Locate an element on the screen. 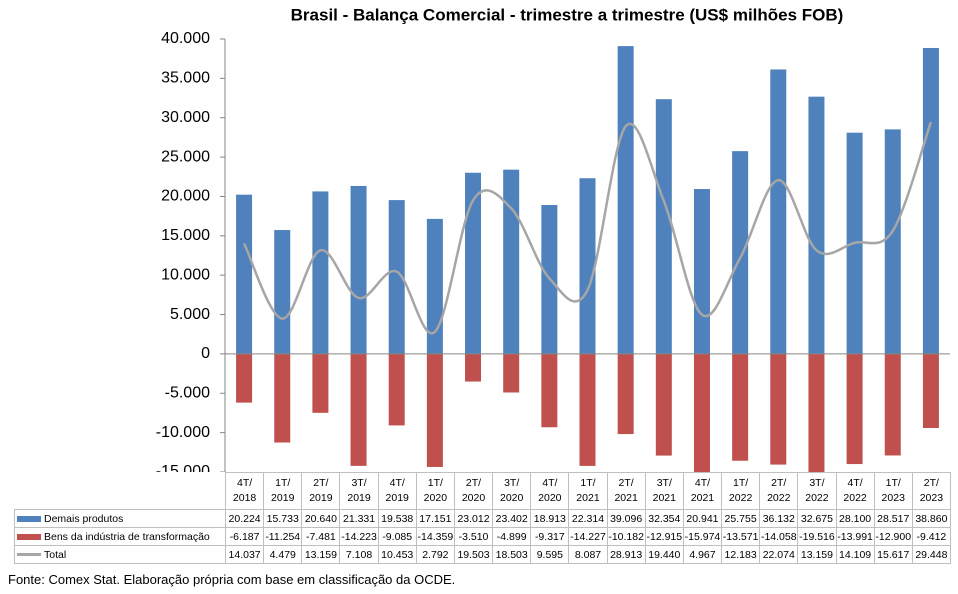 This screenshot has height=594, width=958. data-label: -7.481 is located at coordinates (321, 536).